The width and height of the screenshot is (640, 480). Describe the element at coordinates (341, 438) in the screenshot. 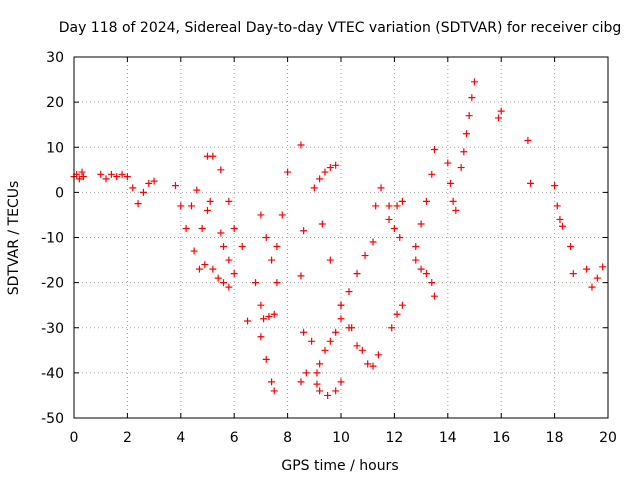

I see `x-tick-label: 10` at that location.